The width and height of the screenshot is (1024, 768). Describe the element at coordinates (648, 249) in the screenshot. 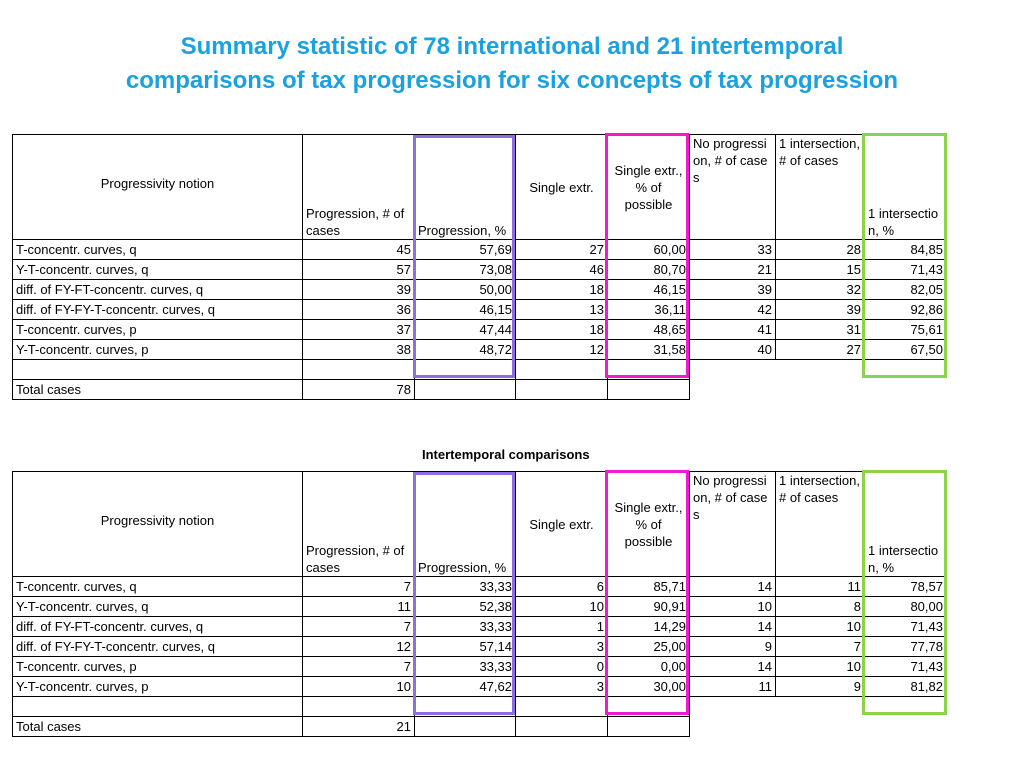

I see `row-single-extr-pct: 60,00` at that location.